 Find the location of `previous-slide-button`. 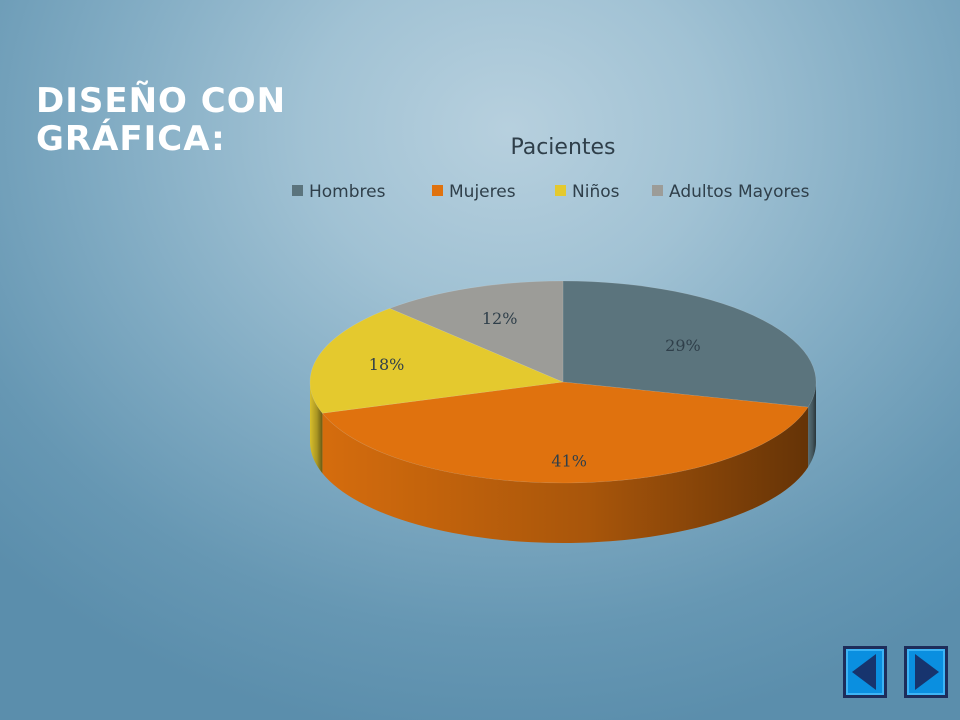

previous-slide-button is located at coordinates (865, 672).